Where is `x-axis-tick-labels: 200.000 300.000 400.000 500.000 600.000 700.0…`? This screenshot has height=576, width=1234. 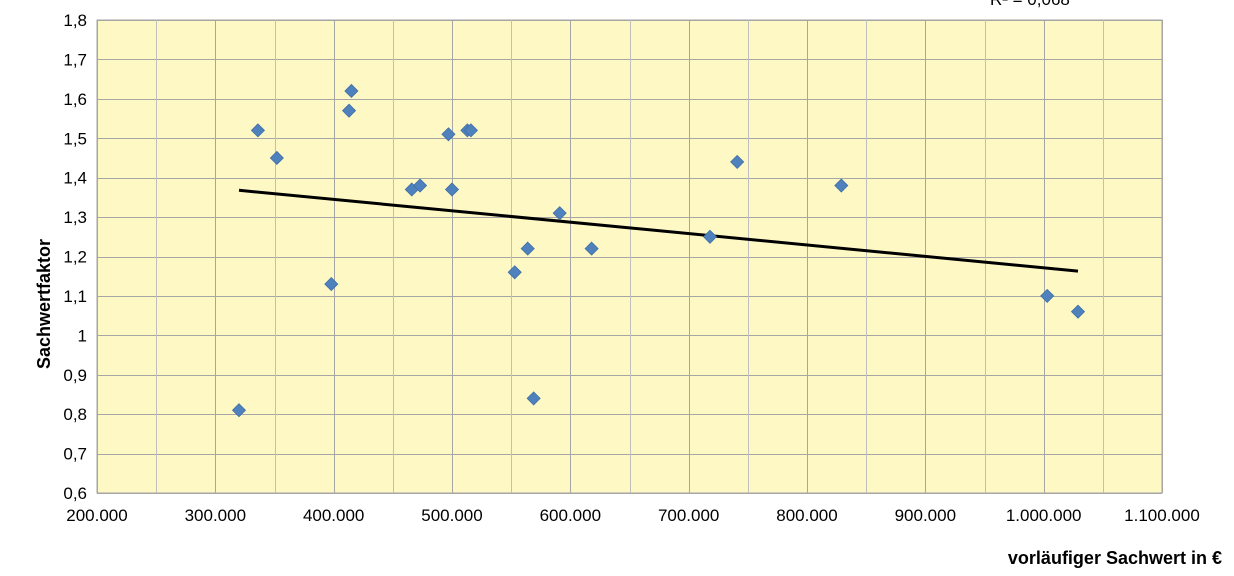 x-axis-tick-labels: 200.000 300.000 400.000 500.000 600.000 700.0… is located at coordinates (633, 515).